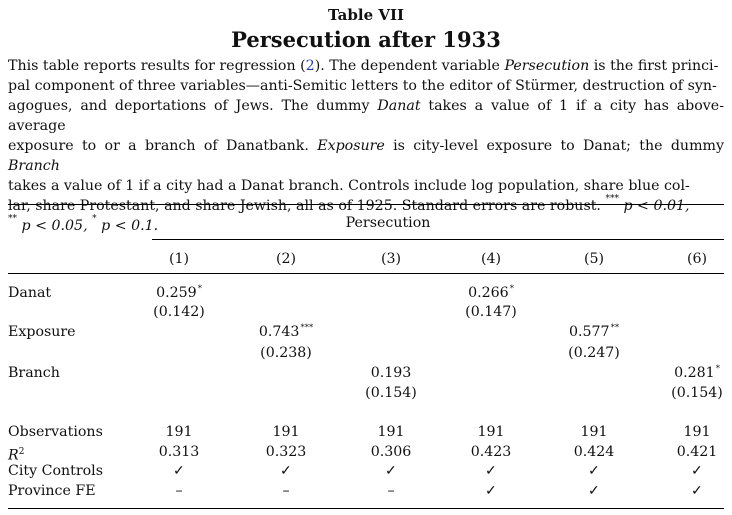 The height and width of the screenshot is (515, 732). I want to click on caption-variable: Exposure, so click(351, 146).